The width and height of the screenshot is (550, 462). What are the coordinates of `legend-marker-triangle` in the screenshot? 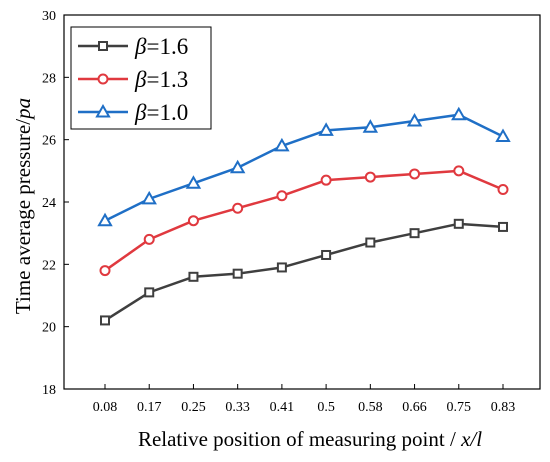 It's located at (103, 110).